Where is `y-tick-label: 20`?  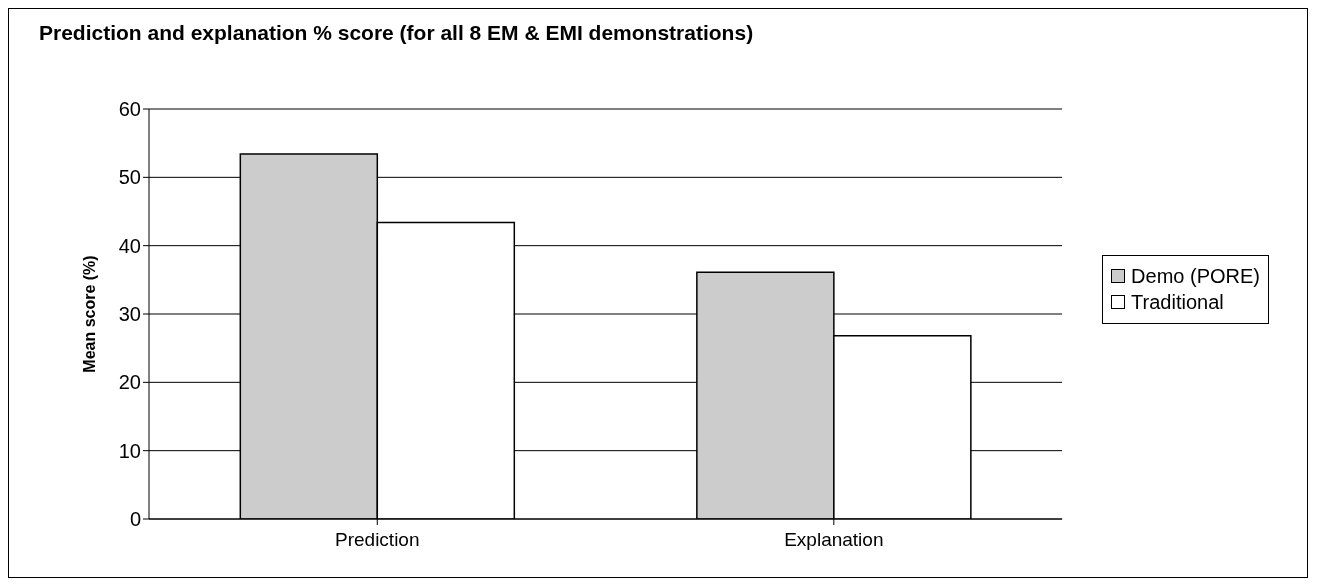
y-tick-label: 20 is located at coordinates (129, 382).